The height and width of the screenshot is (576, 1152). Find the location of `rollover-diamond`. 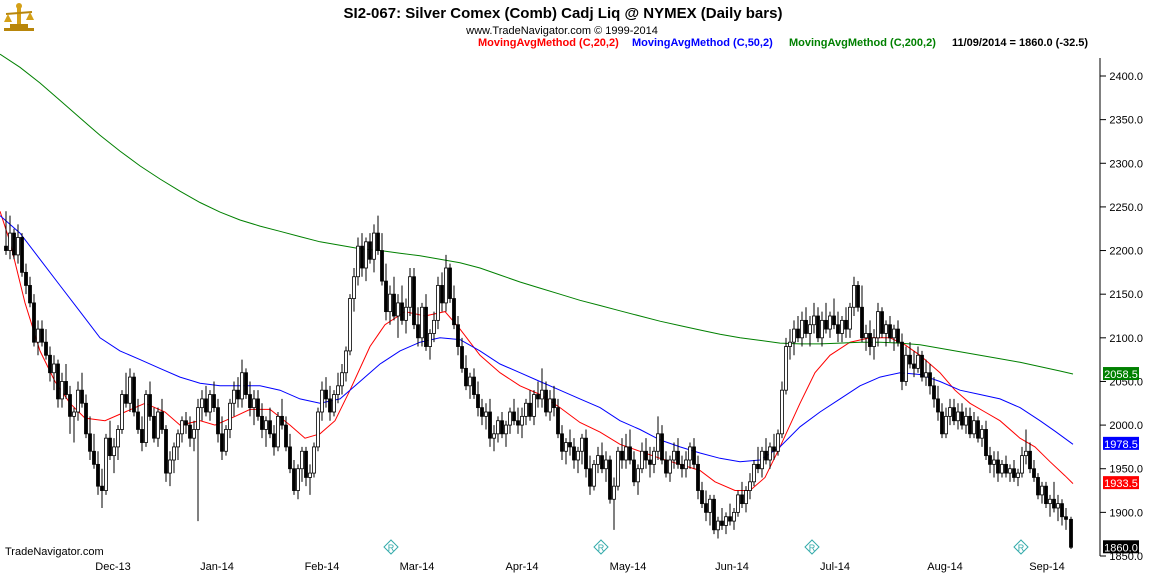

rollover-diamond is located at coordinates (1021, 547).